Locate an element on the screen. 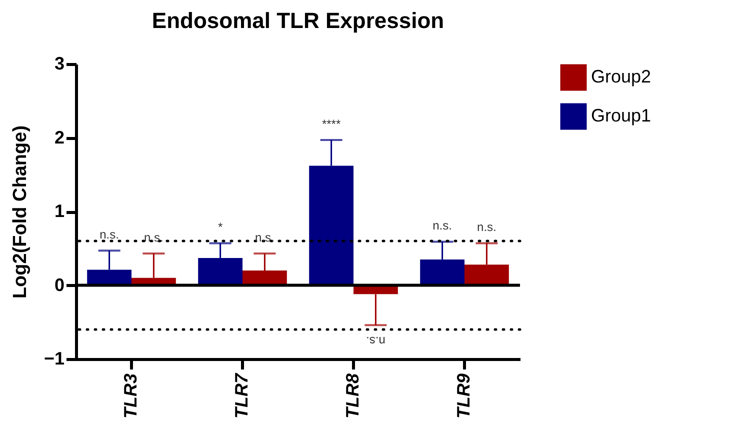 The image size is (745, 439). y-axis-title: Log2(Fold Change) is located at coordinates (20, 212).